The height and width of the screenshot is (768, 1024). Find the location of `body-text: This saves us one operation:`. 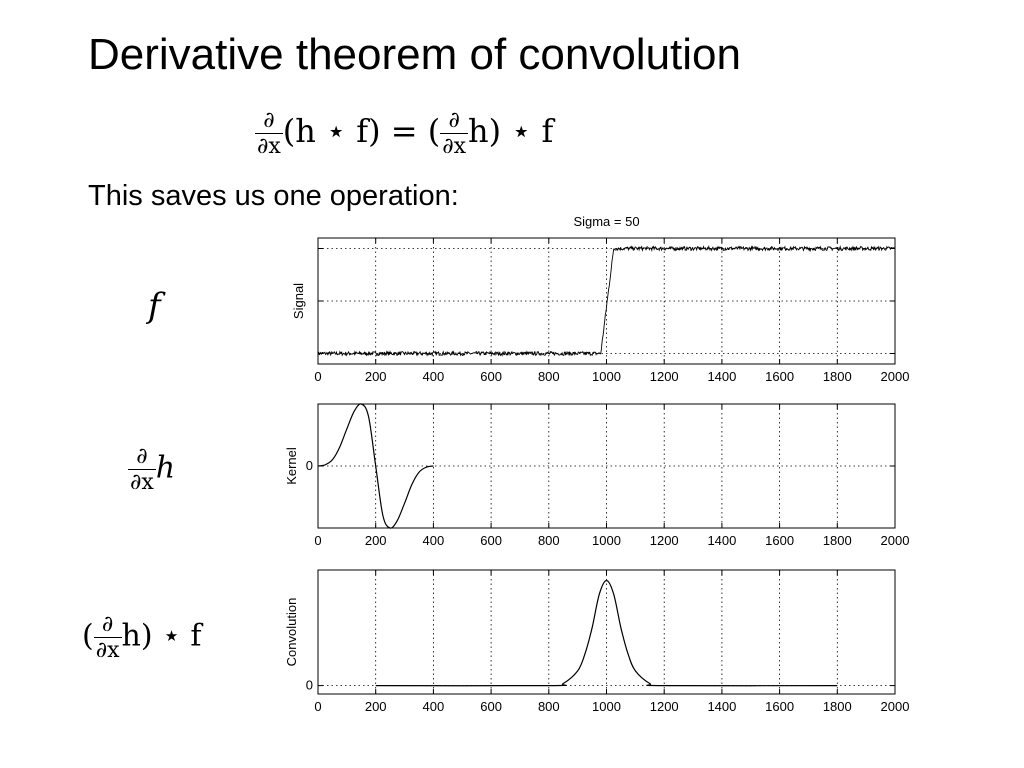

body-text: This saves us one operation: is located at coordinates (273, 196).